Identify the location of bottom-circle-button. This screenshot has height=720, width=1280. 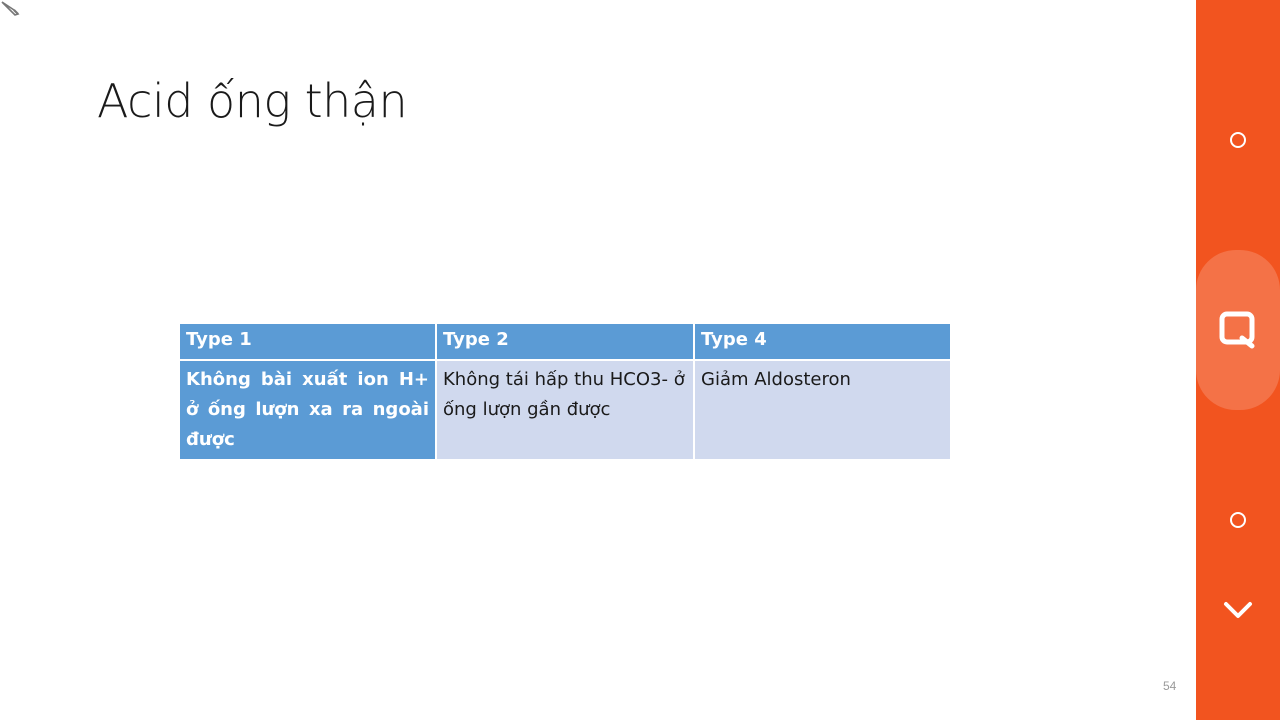
(1238, 520).